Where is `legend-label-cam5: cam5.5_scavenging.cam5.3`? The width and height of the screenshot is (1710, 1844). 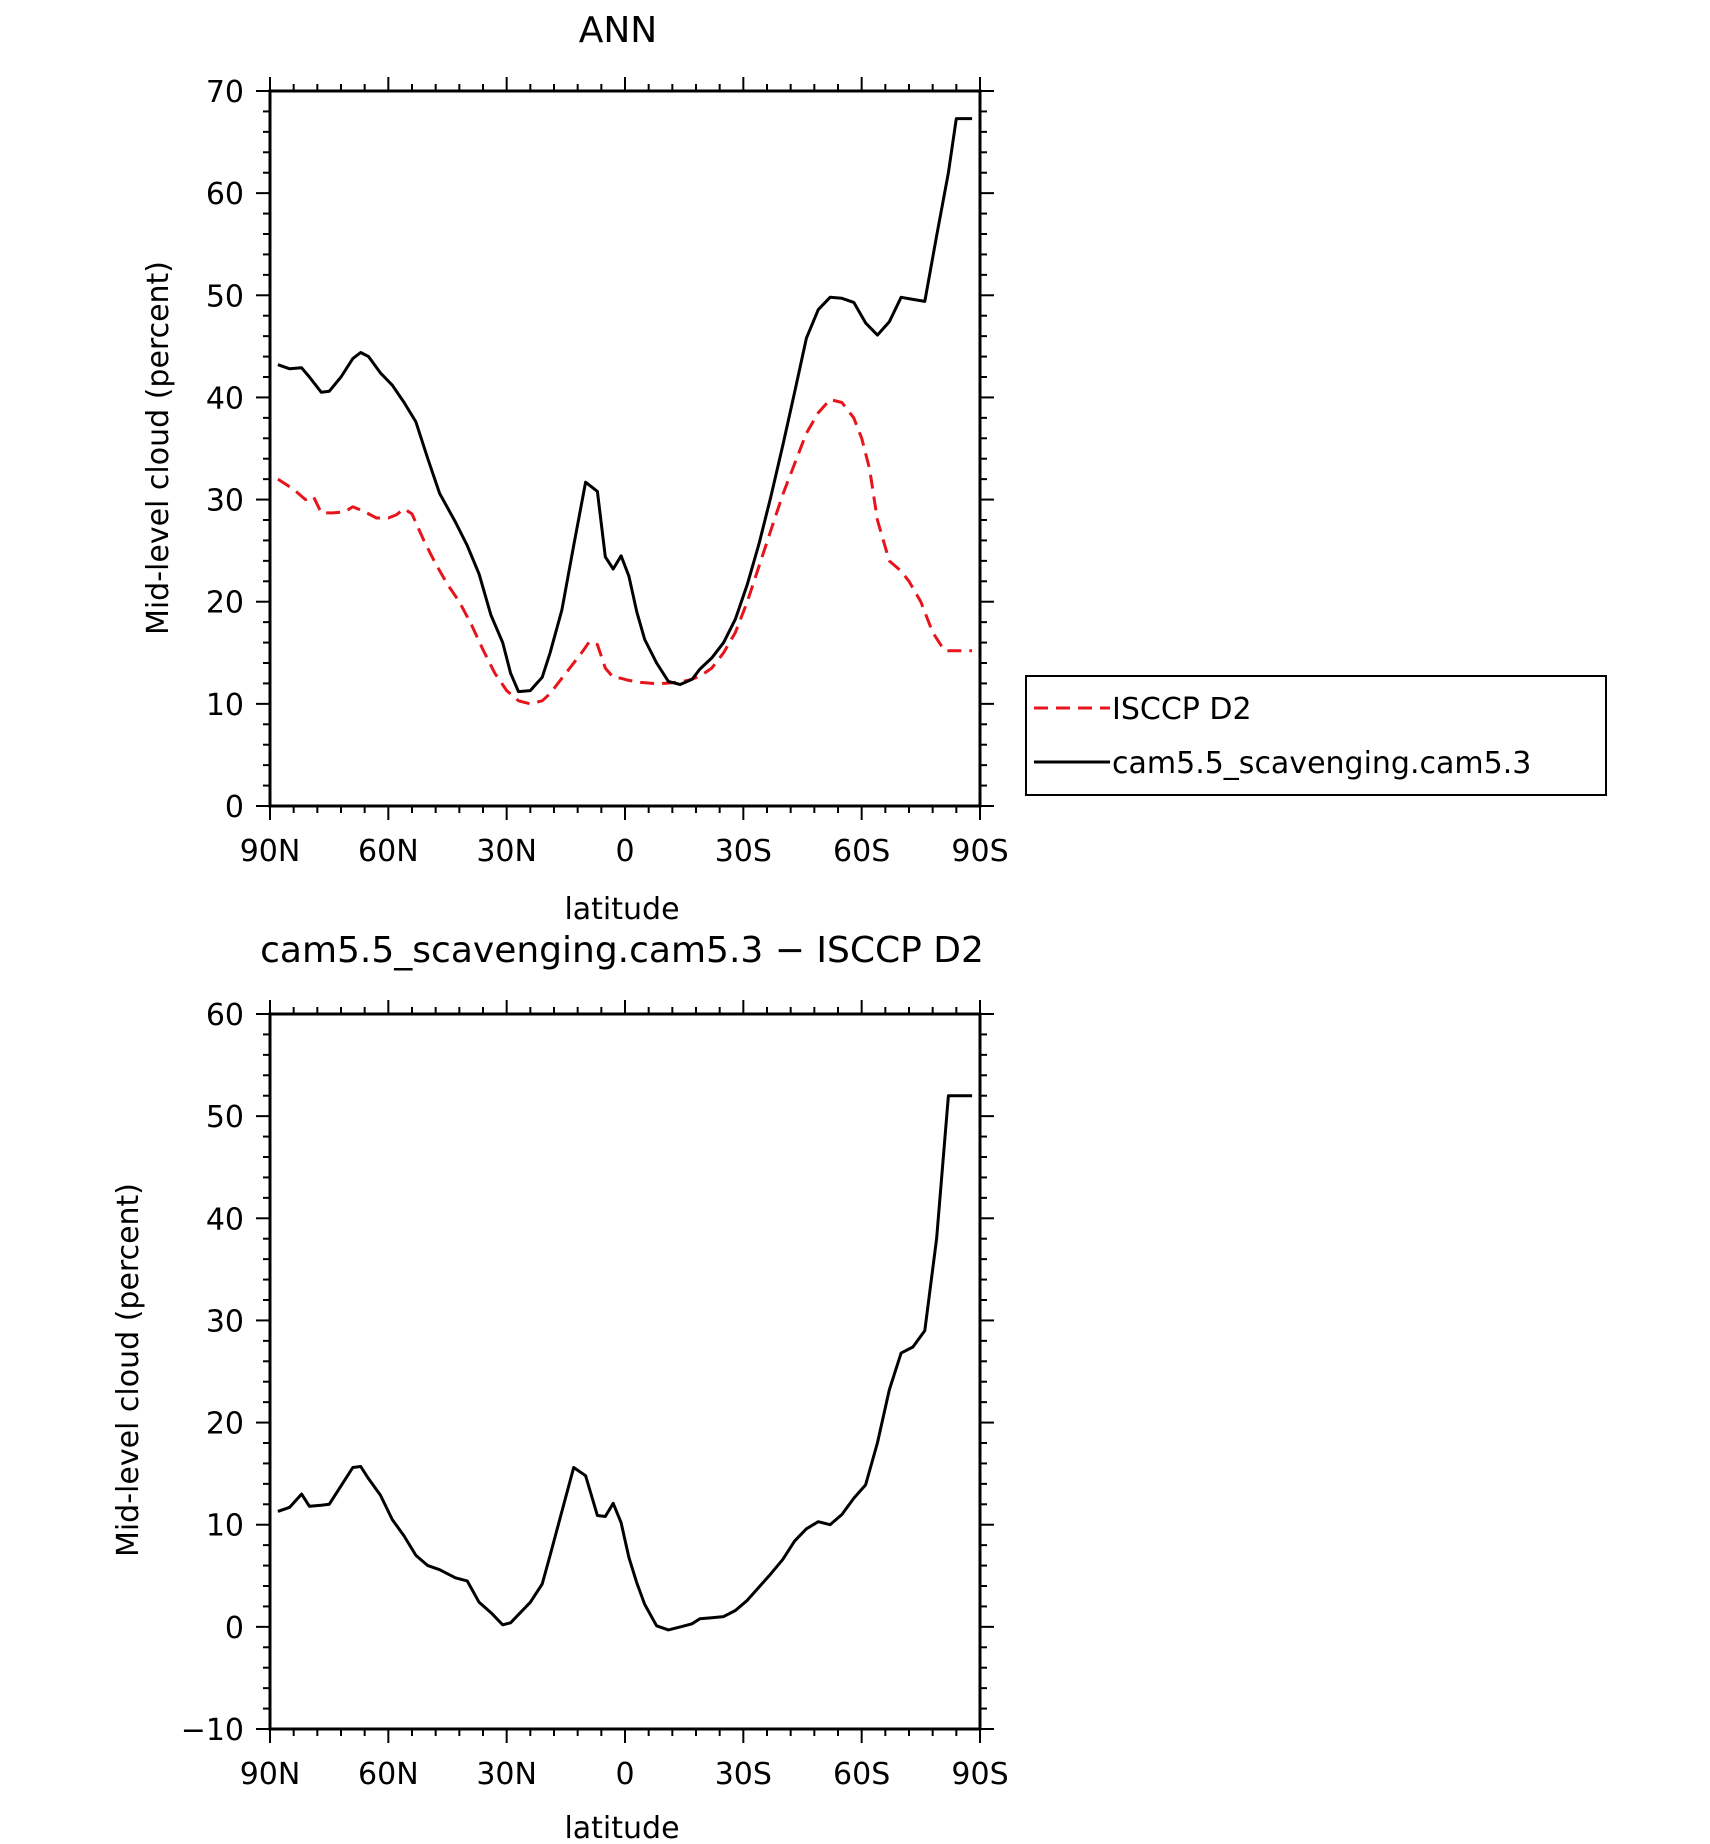 legend-label-cam5: cam5.5_scavenging.cam5.3 is located at coordinates (1321, 763).